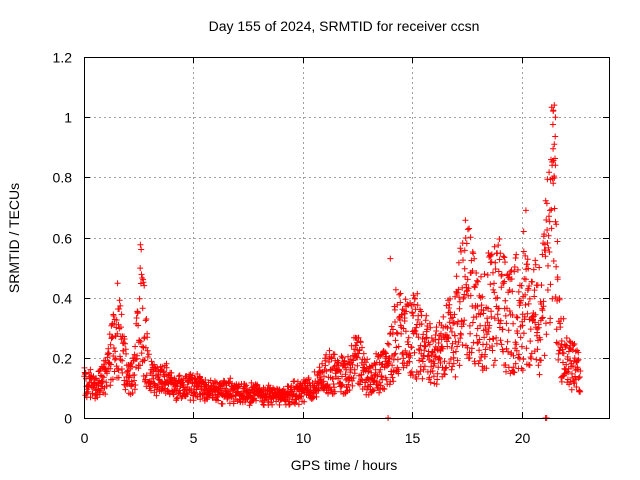  What do you see at coordinates (14, 238) in the screenshot?
I see `y-axis-label: SRMTID / TECUs` at bounding box center [14, 238].